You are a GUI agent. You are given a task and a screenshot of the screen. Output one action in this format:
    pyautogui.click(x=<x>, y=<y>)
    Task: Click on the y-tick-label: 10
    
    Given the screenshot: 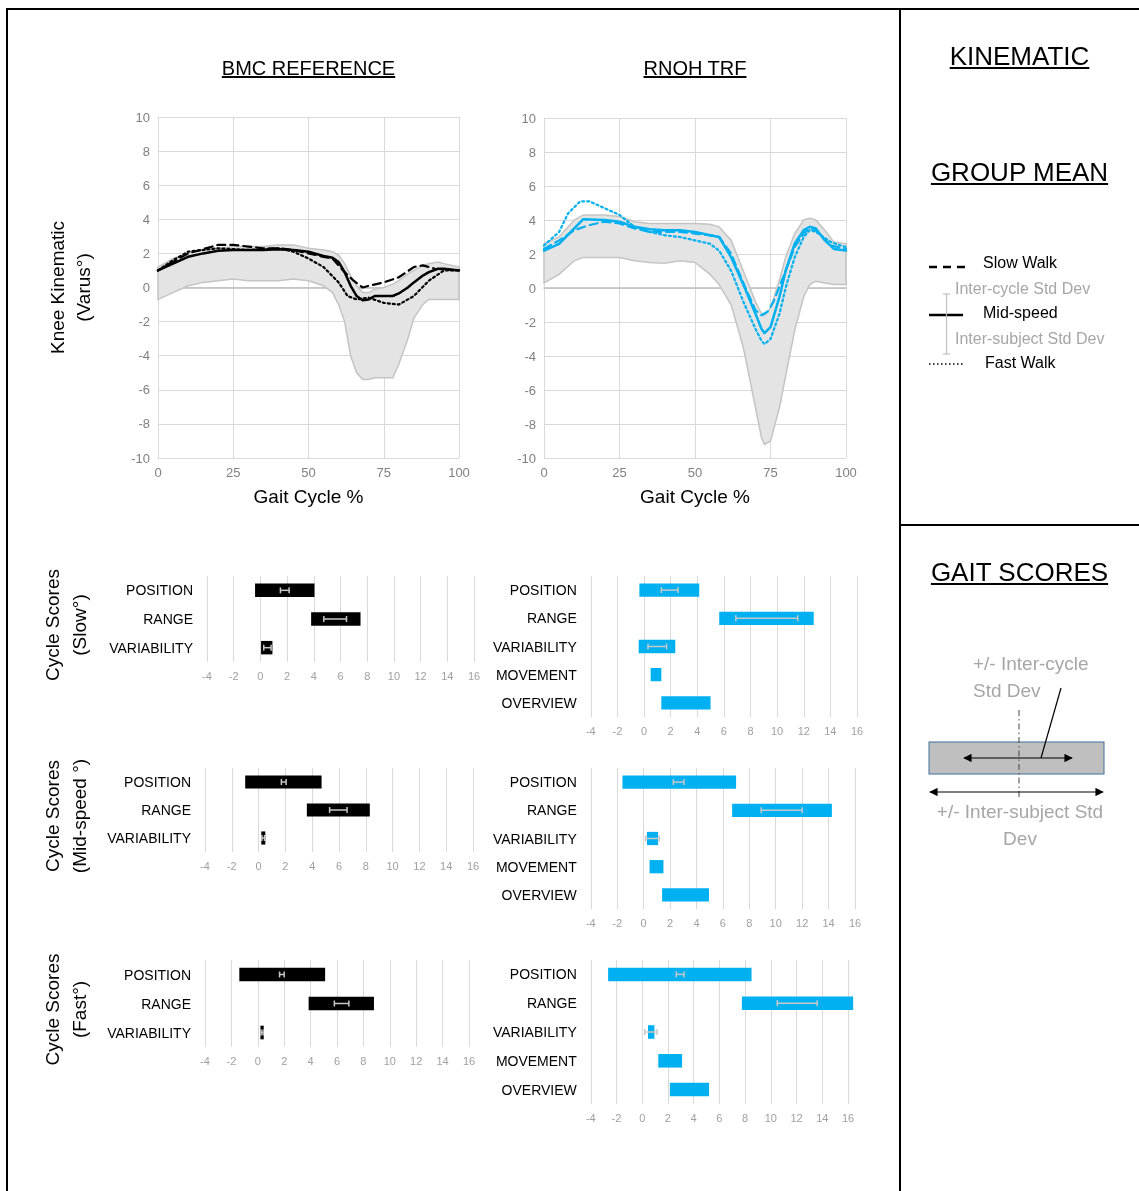 What is the action you would take?
    pyautogui.click(x=528, y=118)
    